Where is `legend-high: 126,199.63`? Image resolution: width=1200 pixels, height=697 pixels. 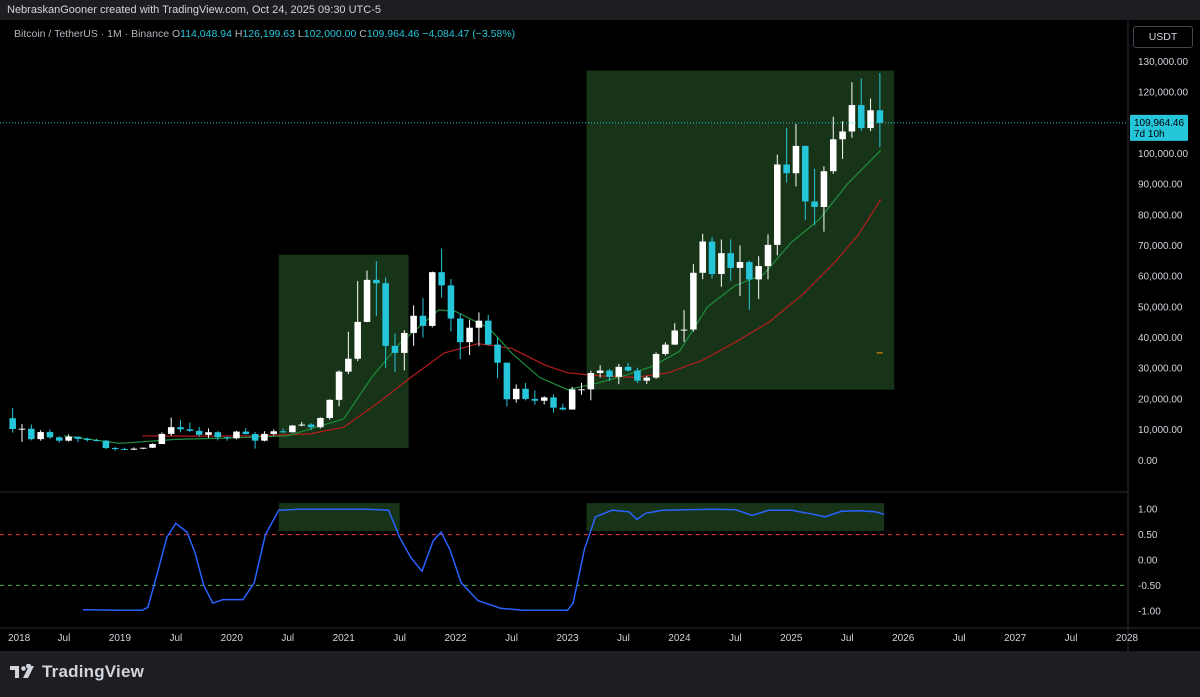
legend-high: 126,199.63 is located at coordinates (268, 34).